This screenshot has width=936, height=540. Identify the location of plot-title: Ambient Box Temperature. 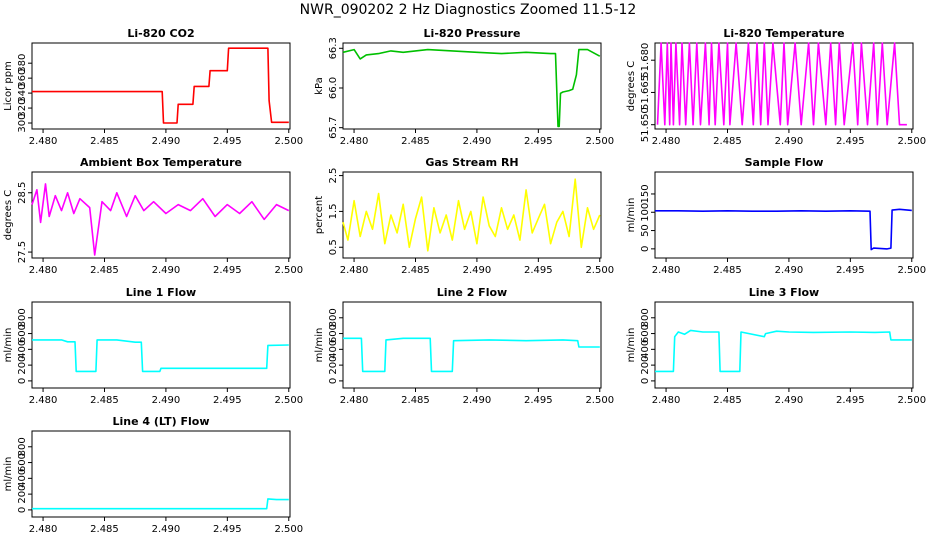
(161, 162).